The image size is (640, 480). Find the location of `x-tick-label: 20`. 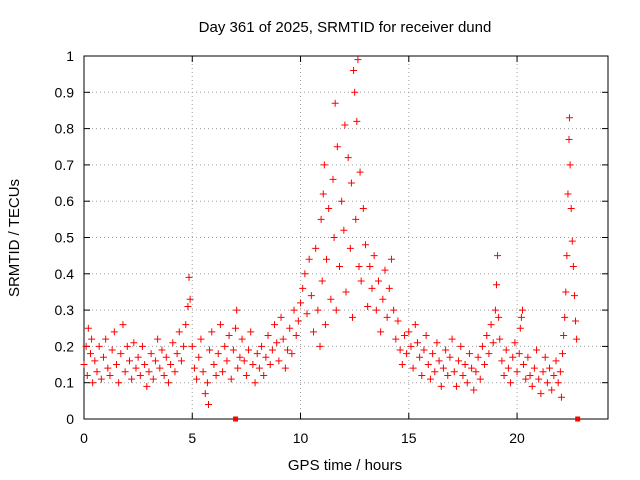

x-tick-label: 20 is located at coordinates (517, 438).